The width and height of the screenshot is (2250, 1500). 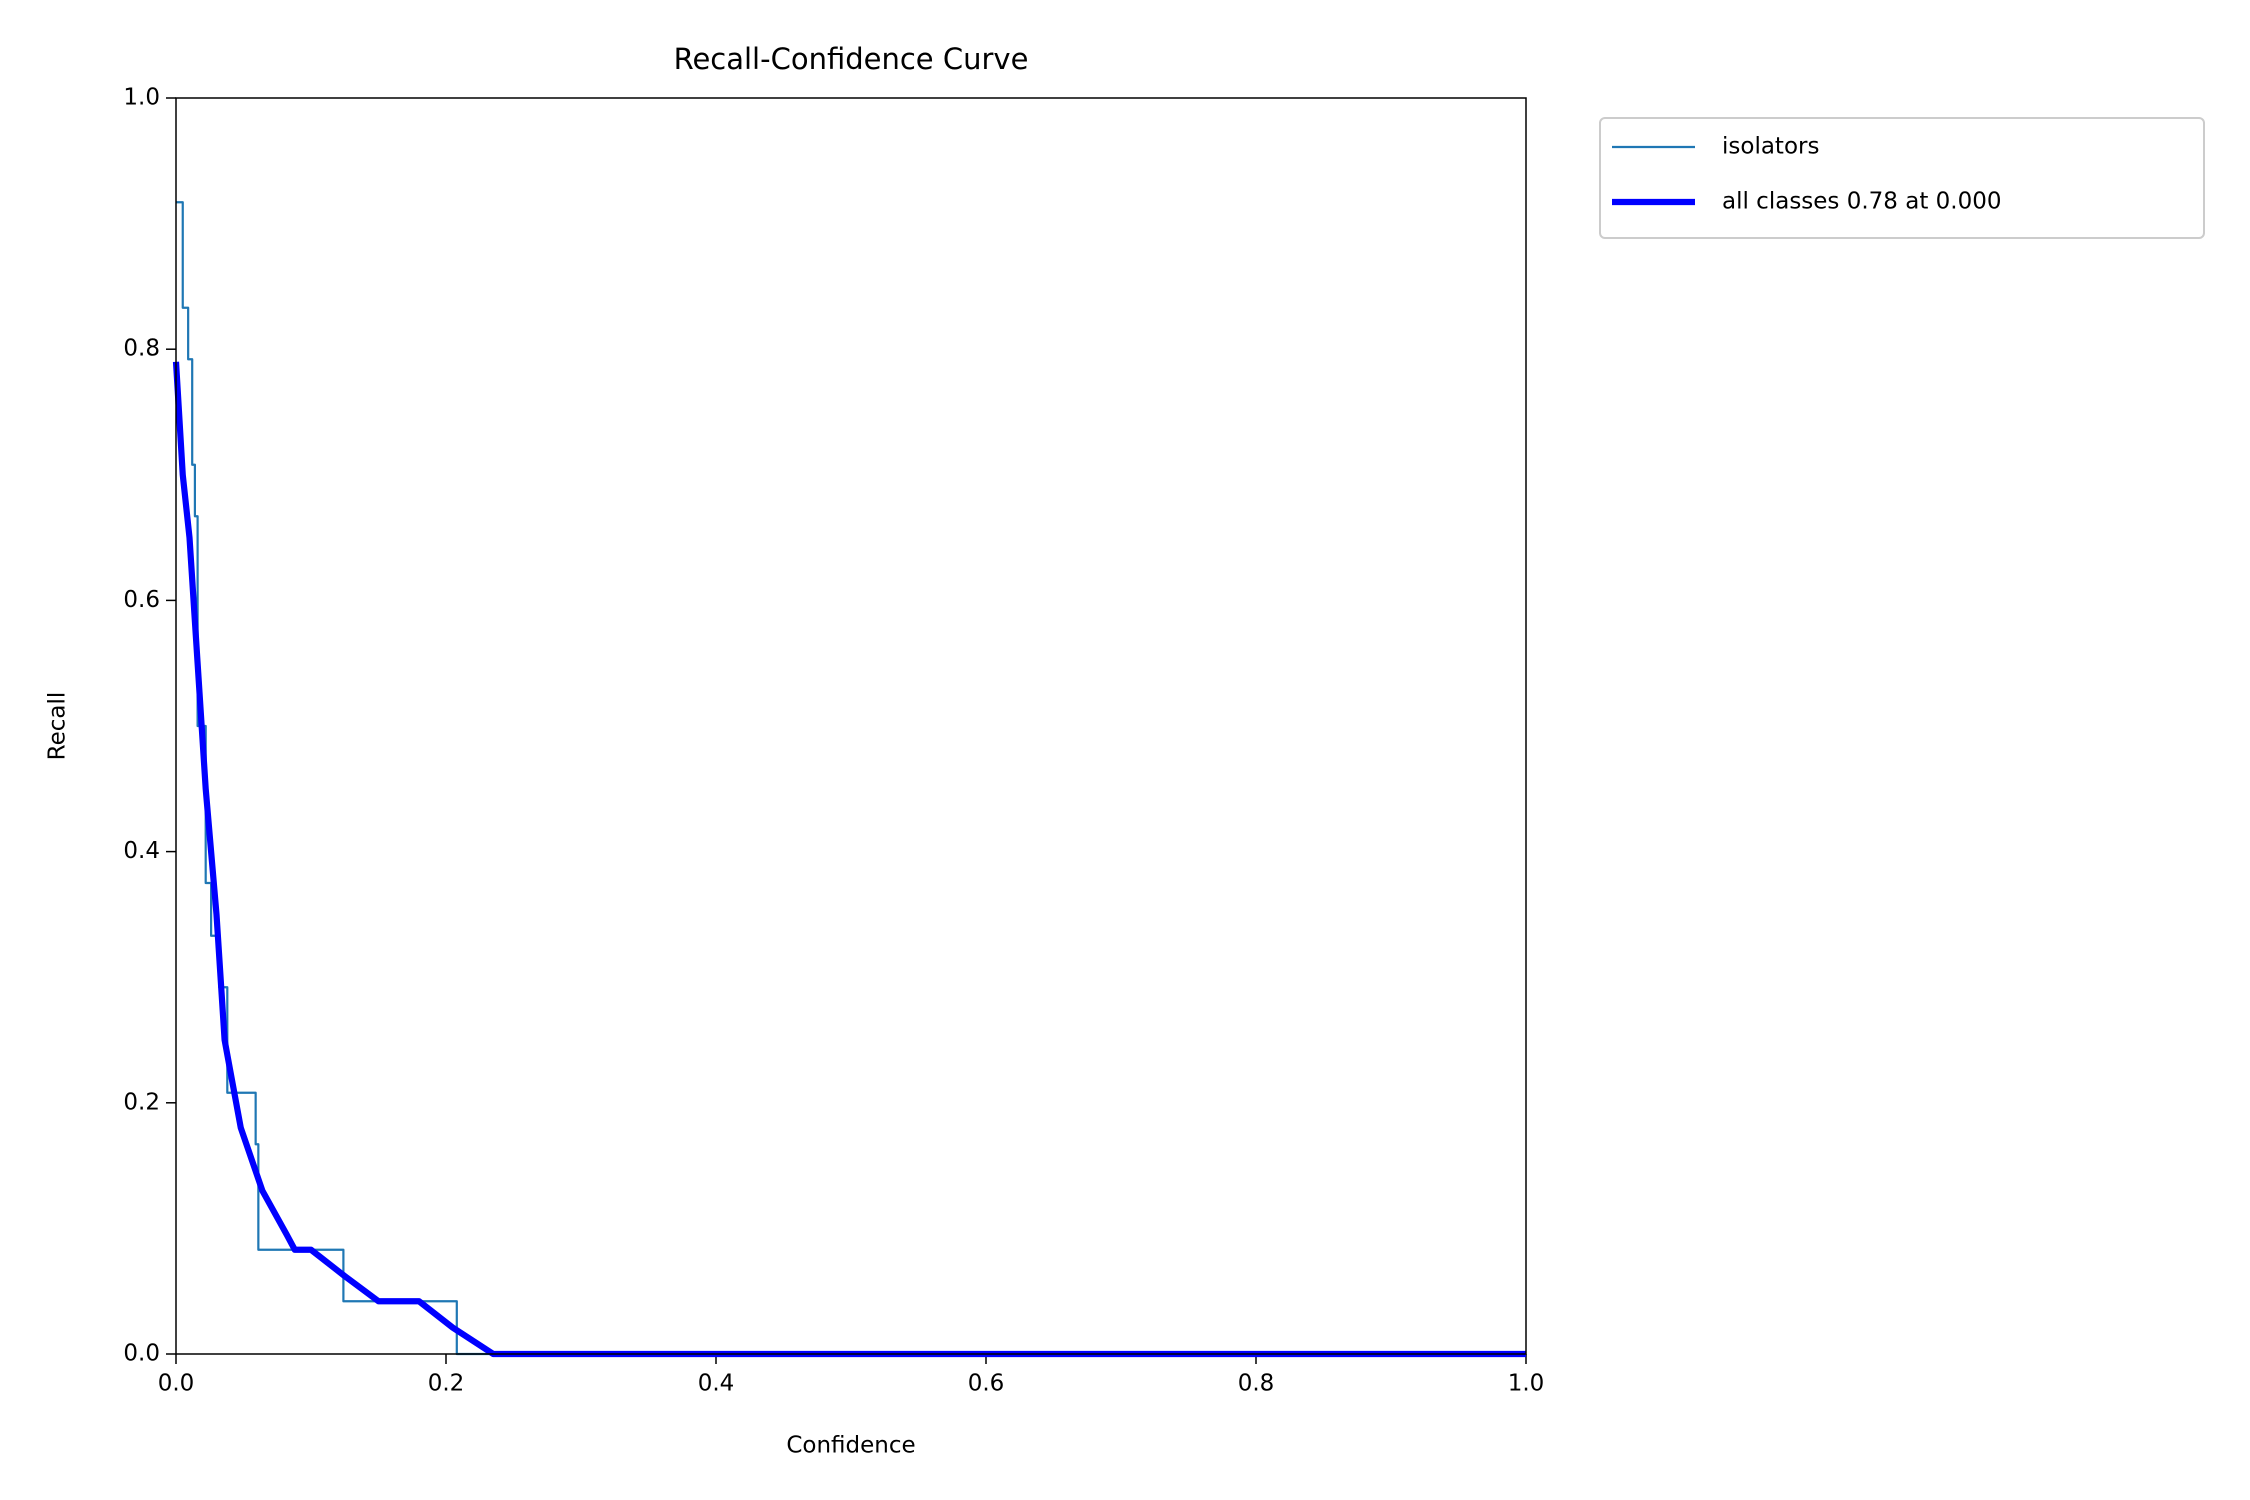 I want to click on chart-title: Recall-Confidence Curve, so click(x=851, y=59).